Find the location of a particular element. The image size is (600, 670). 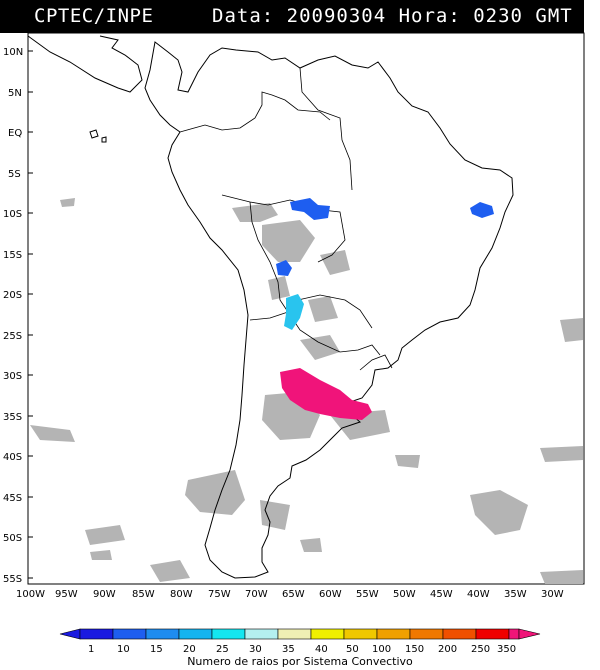

galapagos-islands is located at coordinates (98, 136).